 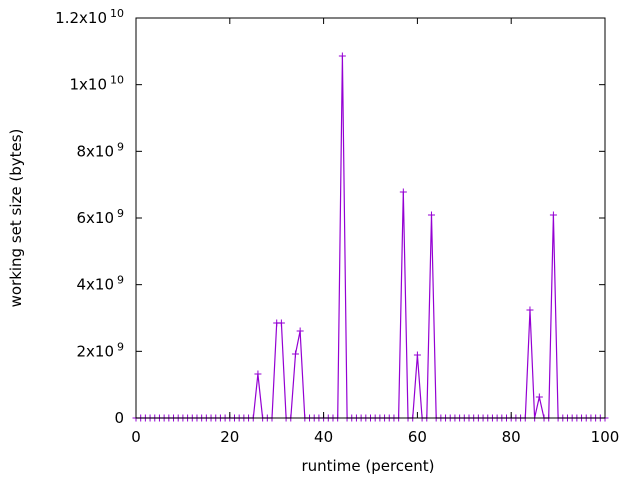 What do you see at coordinates (229, 437) in the screenshot?
I see `x-tick-label: 20` at bounding box center [229, 437].